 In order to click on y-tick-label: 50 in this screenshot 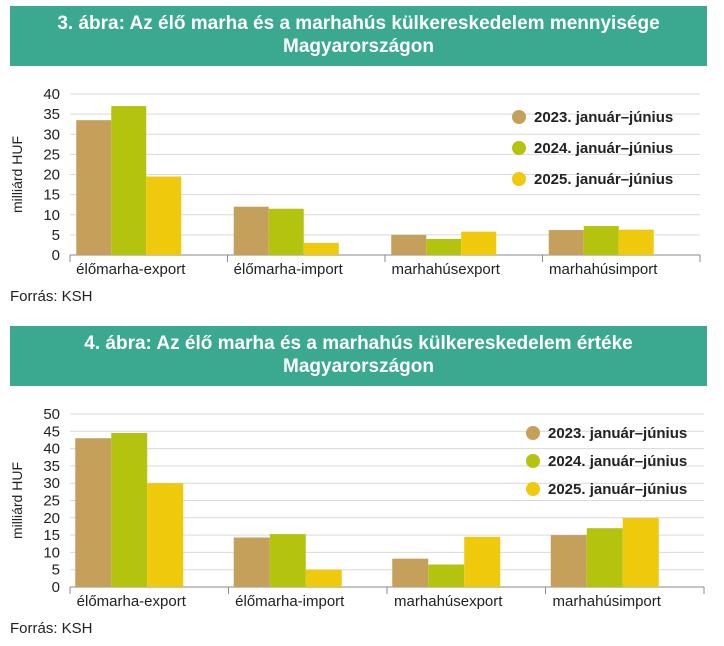, I will do `click(51, 414)`.